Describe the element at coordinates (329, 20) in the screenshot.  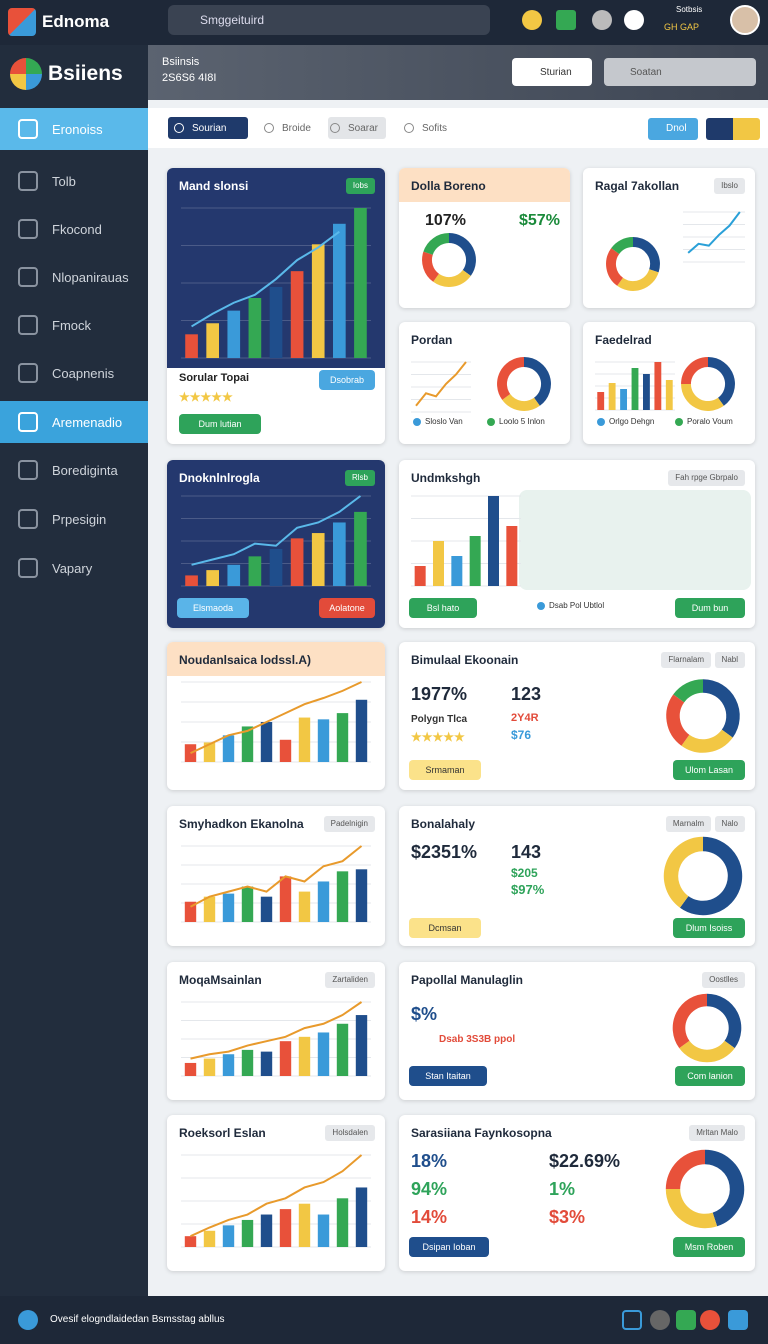
I see `search-box` at that location.